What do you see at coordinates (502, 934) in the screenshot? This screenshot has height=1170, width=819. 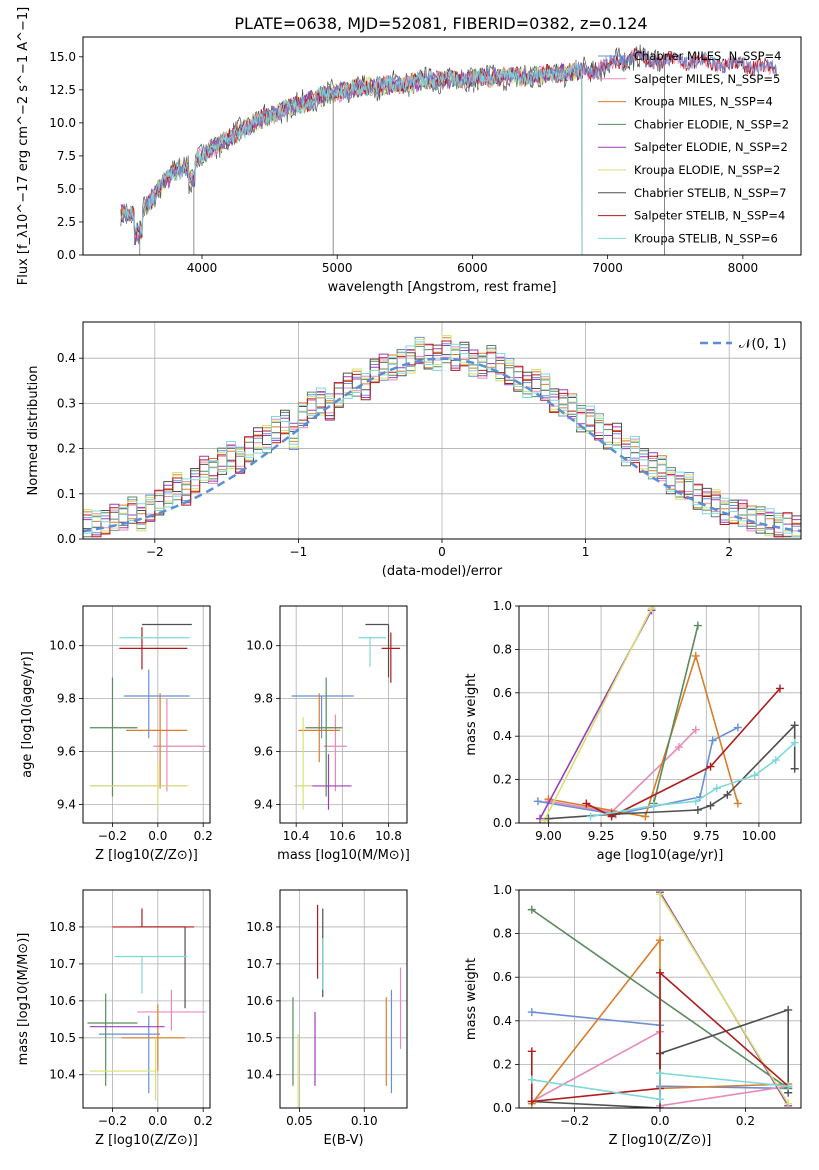 I see `y-tick-label: 0.8` at bounding box center [502, 934].